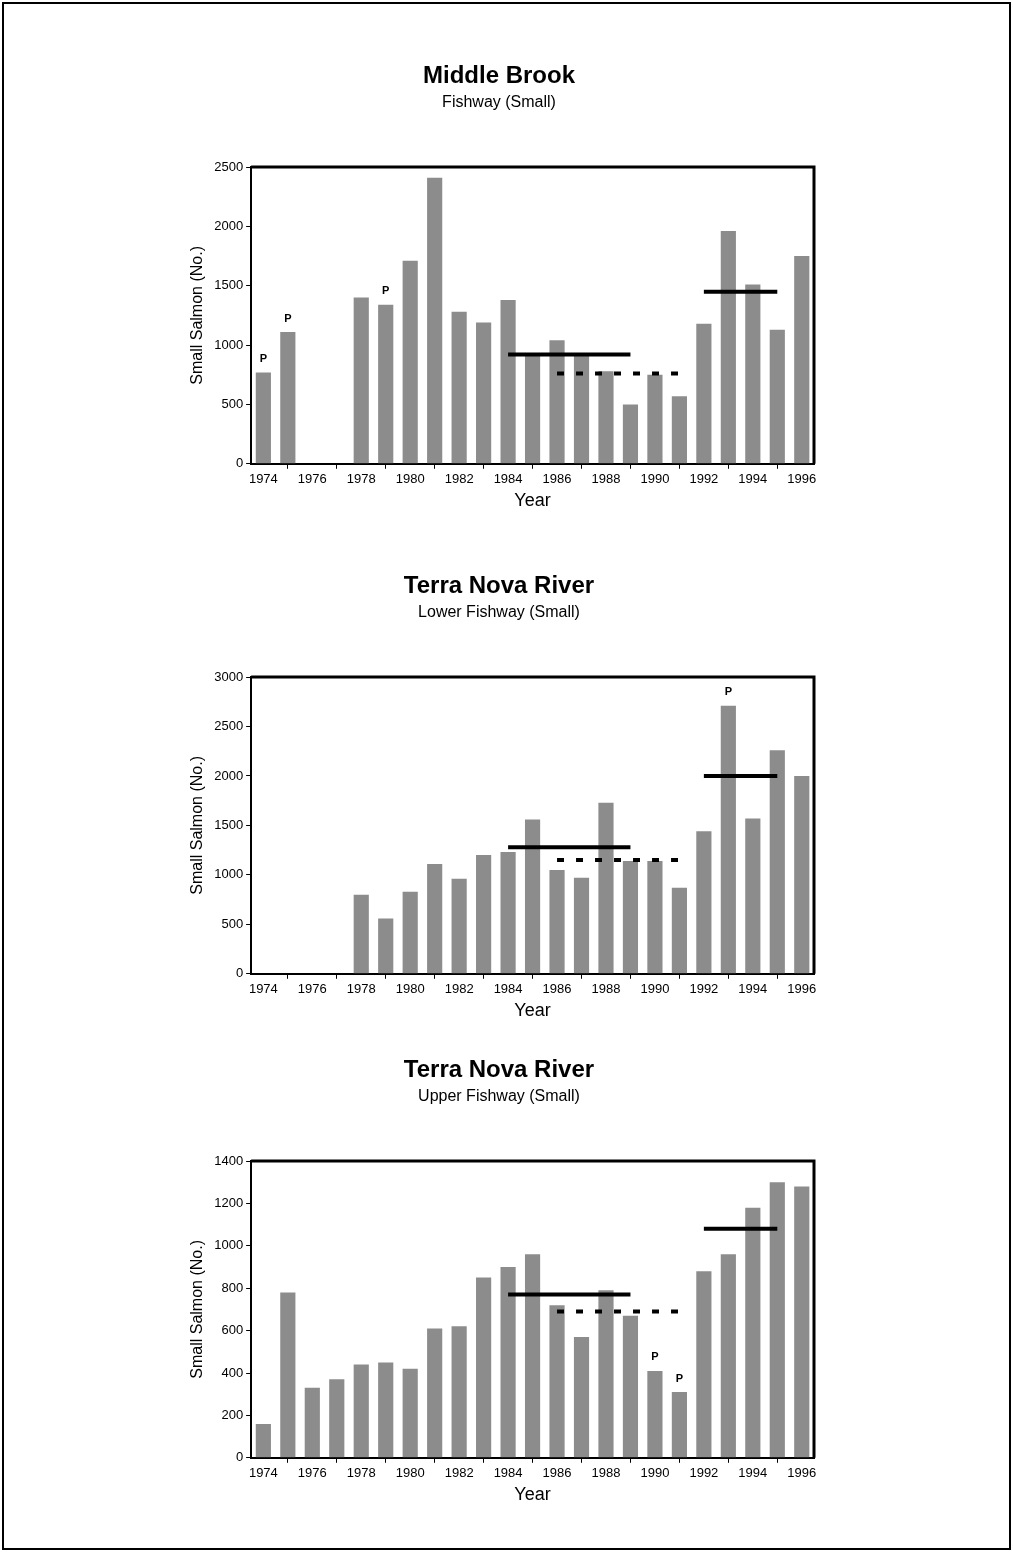  Describe the element at coordinates (232, 1414) in the screenshot. I see `y-tick-label: 200` at that location.